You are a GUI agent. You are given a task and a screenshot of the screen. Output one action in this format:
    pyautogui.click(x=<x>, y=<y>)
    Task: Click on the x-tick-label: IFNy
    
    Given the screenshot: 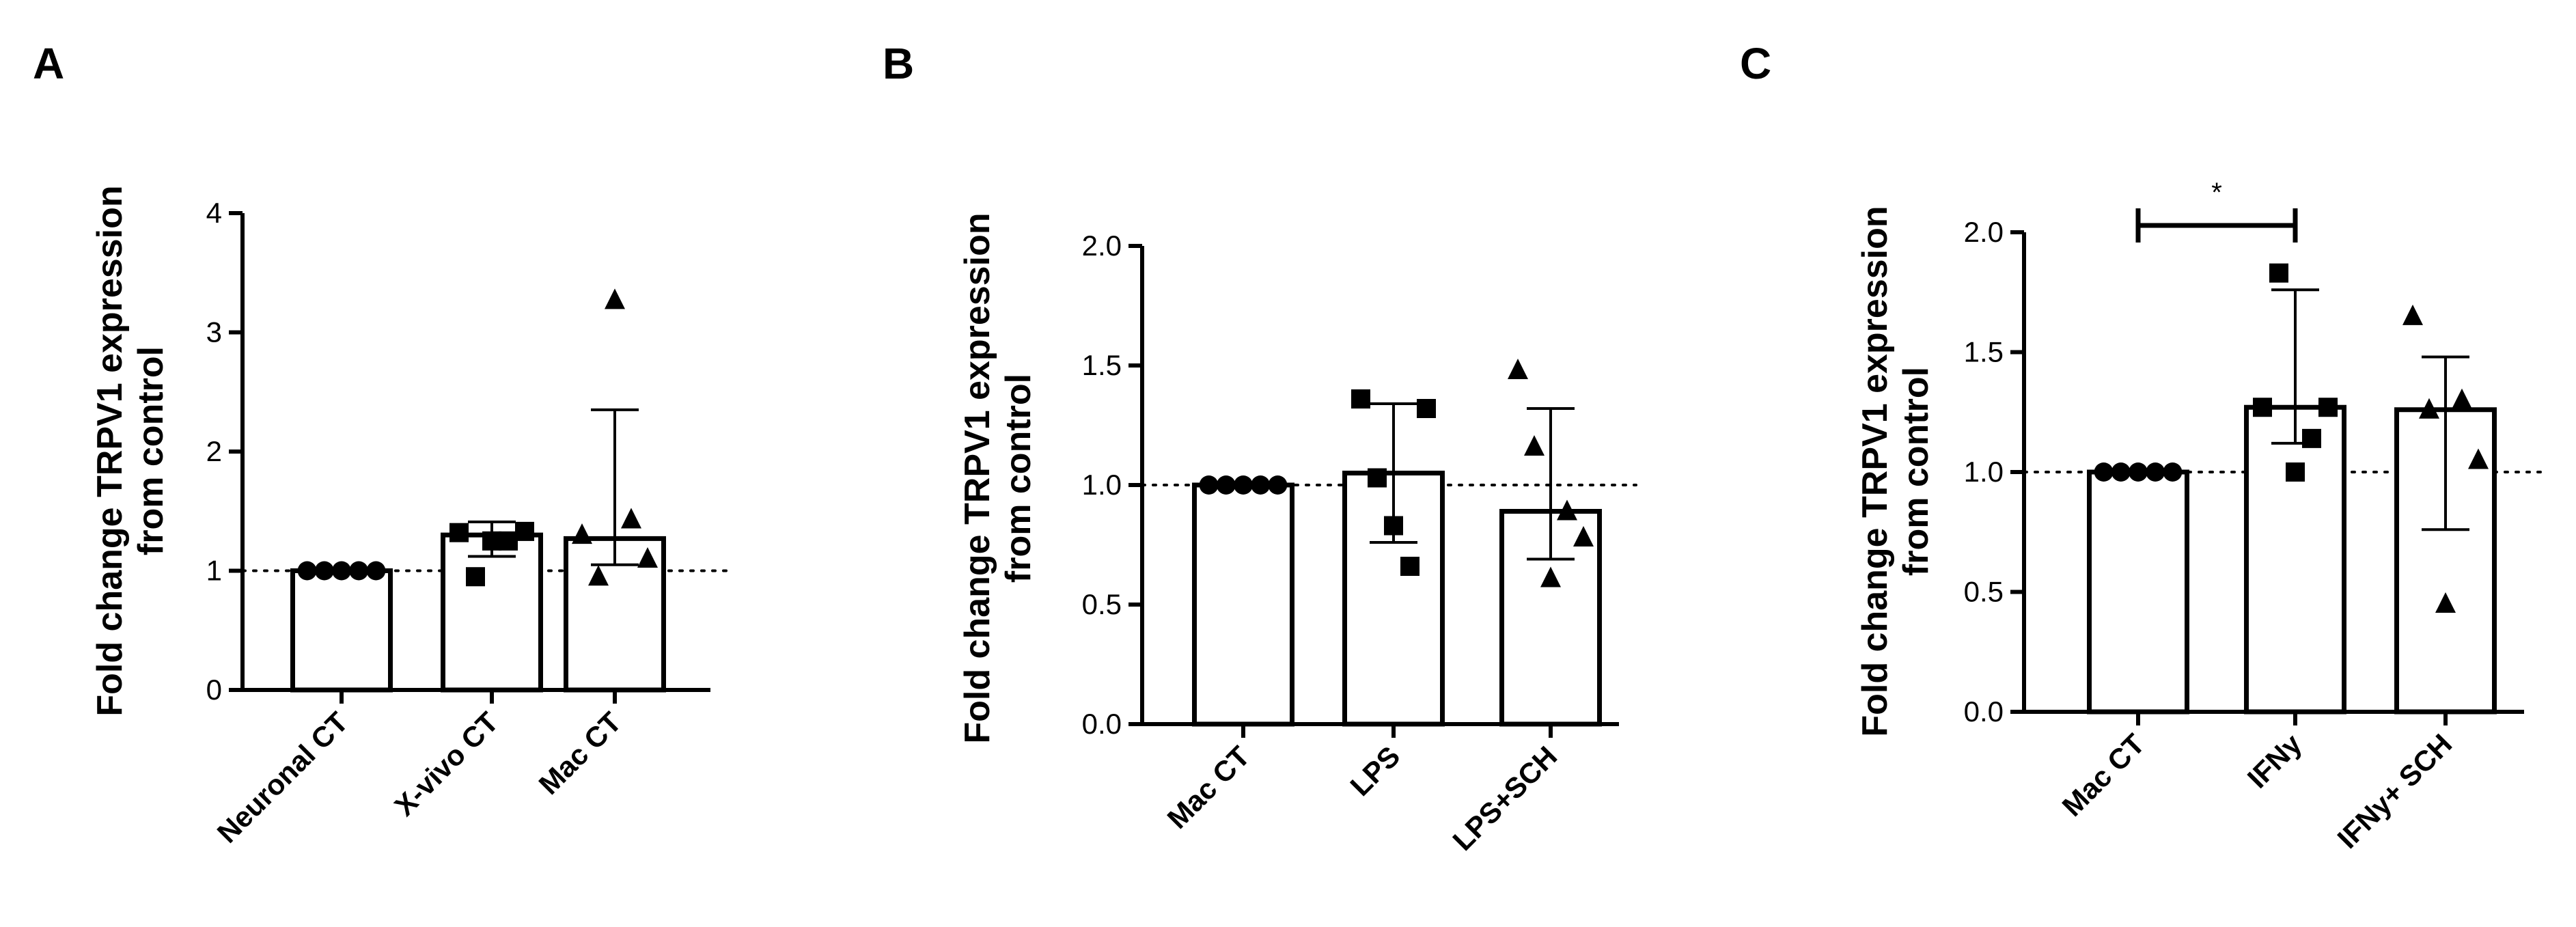 What is the action you would take?
    pyautogui.click(x=2275, y=761)
    